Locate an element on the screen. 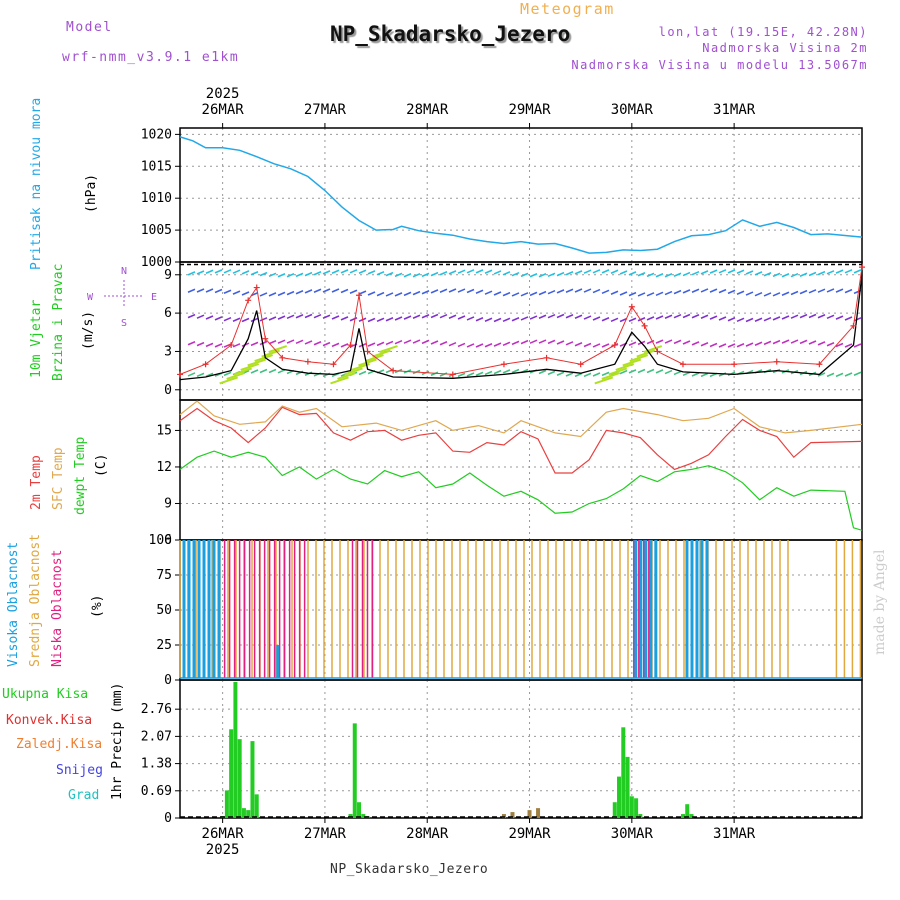  compass-south: S is located at coordinates (124, 323).